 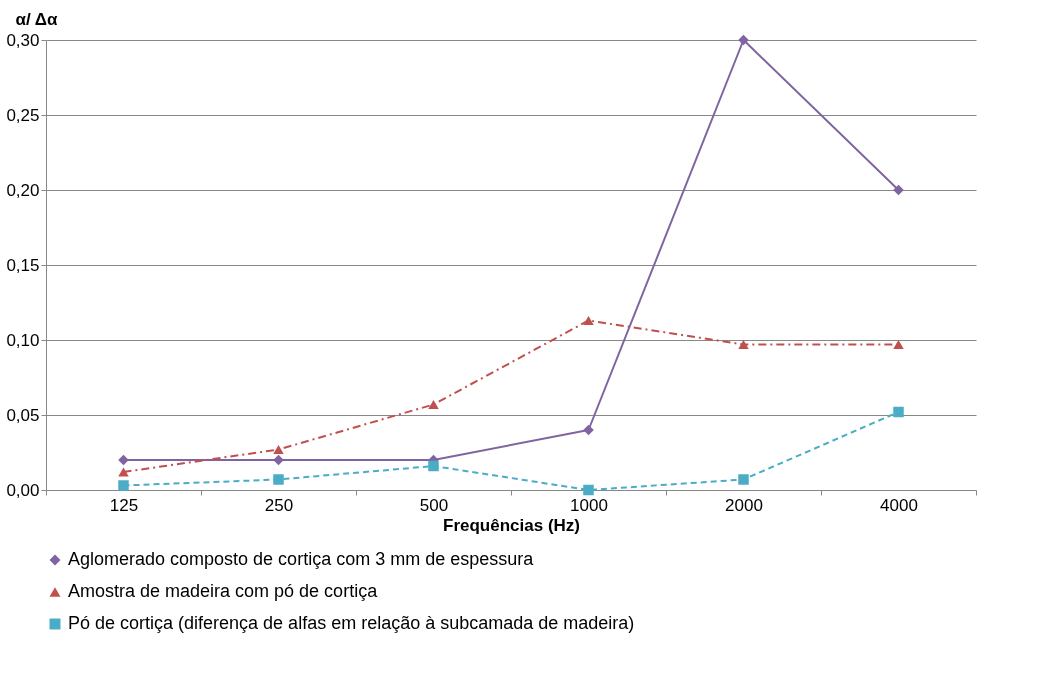 I want to click on y-tick-label: 0,05, so click(x=23, y=415).